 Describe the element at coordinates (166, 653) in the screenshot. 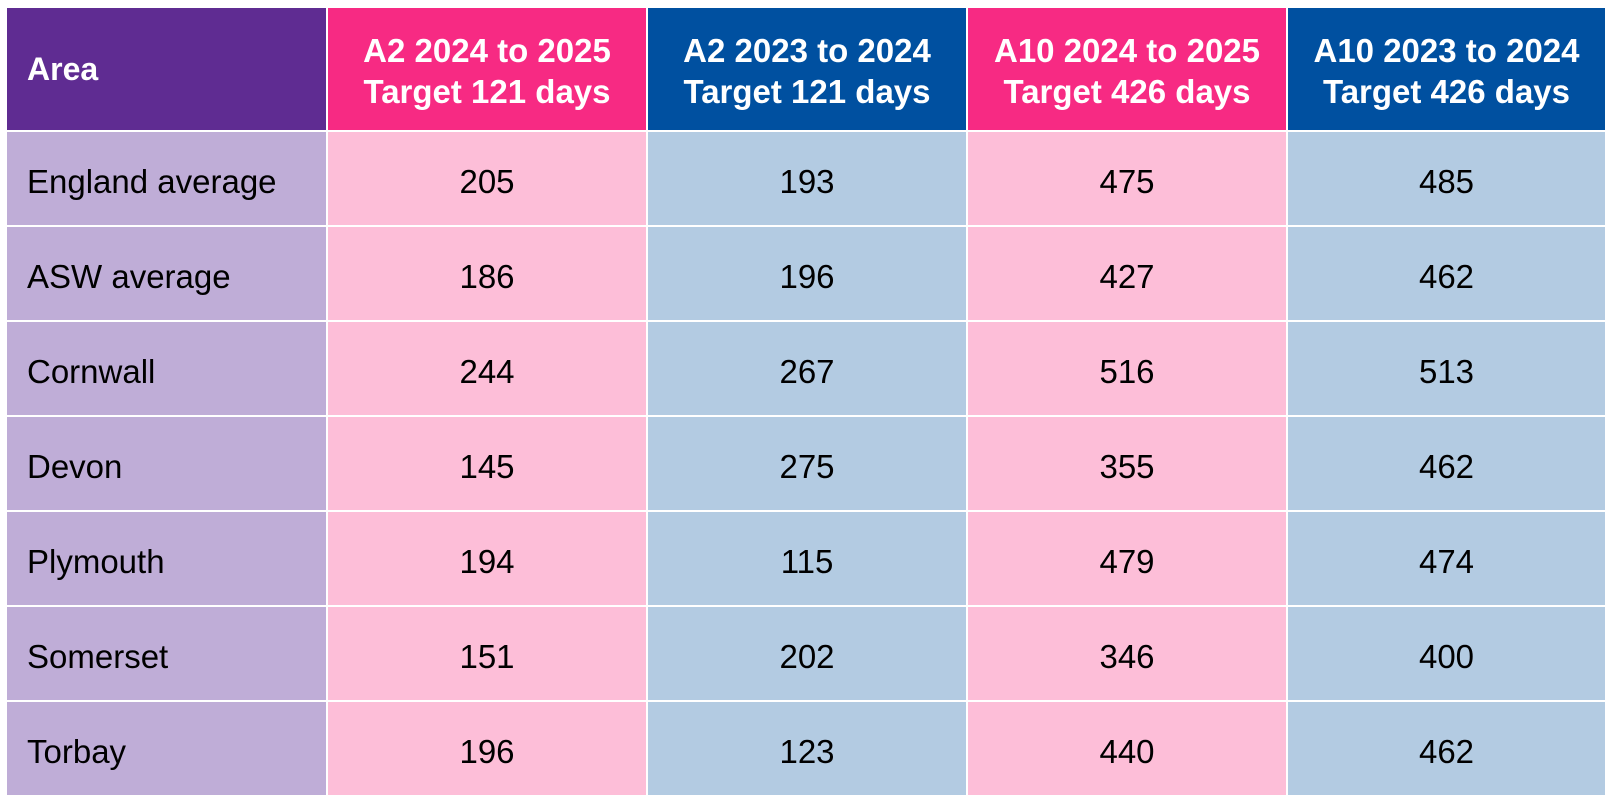

I see `table-cell-area: Somerset` at that location.